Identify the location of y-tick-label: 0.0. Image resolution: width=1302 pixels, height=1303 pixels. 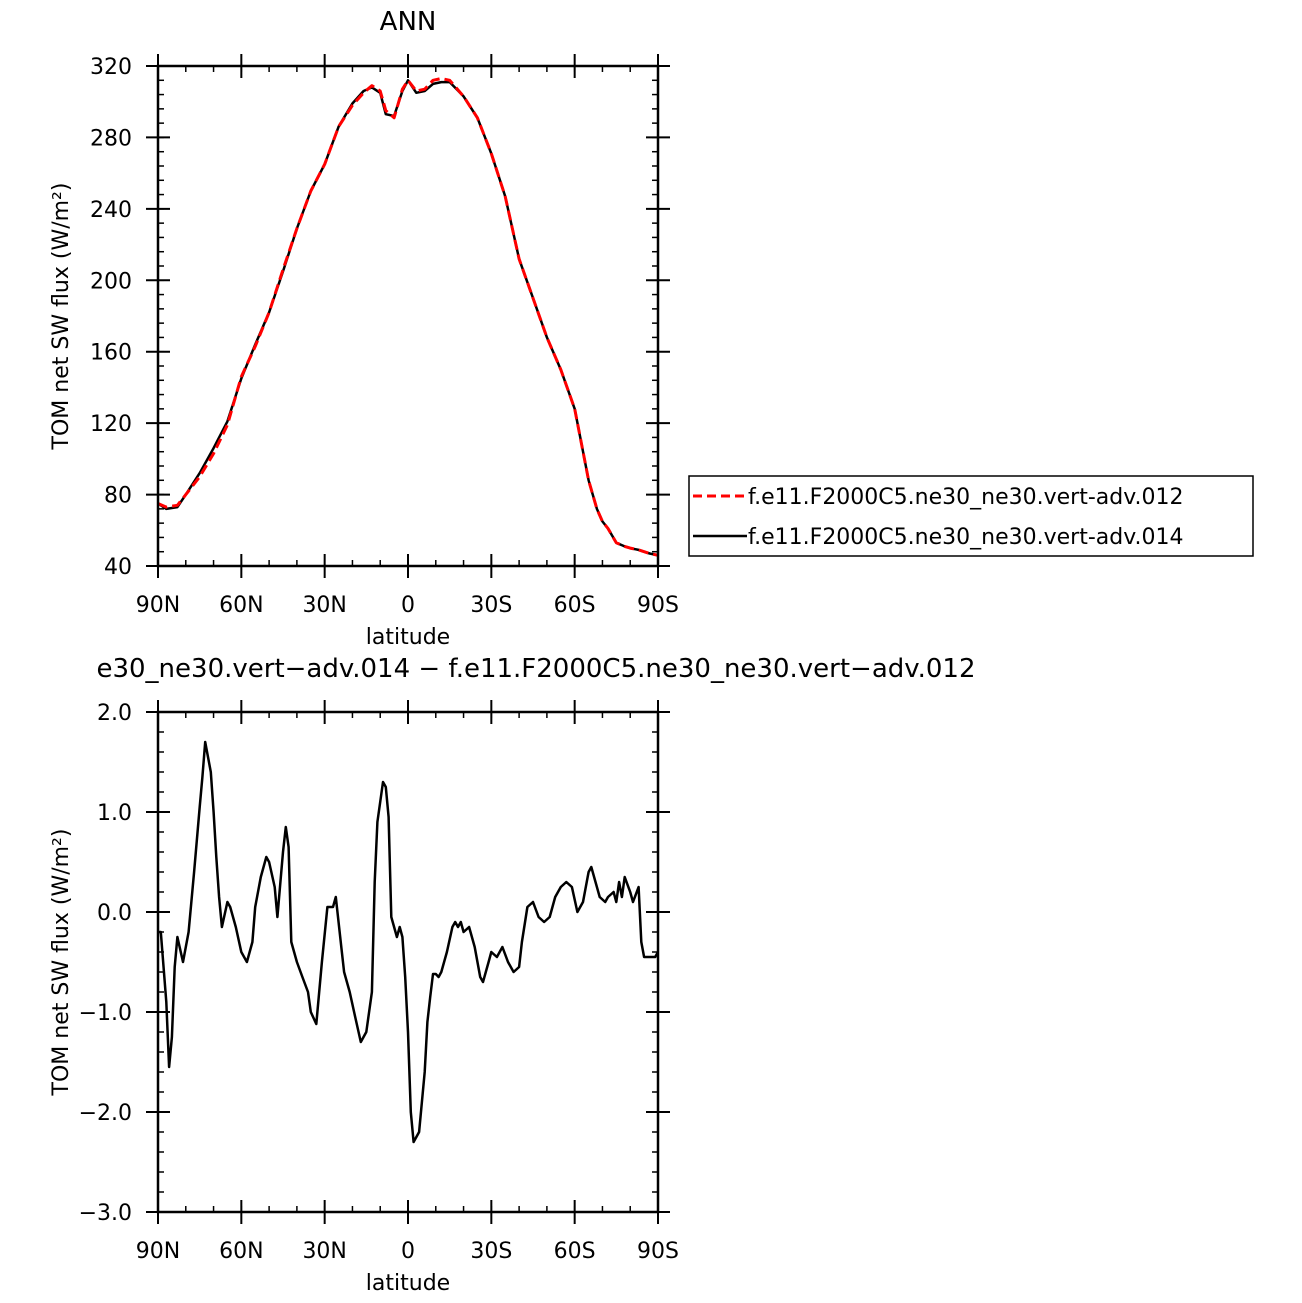
(114, 913).